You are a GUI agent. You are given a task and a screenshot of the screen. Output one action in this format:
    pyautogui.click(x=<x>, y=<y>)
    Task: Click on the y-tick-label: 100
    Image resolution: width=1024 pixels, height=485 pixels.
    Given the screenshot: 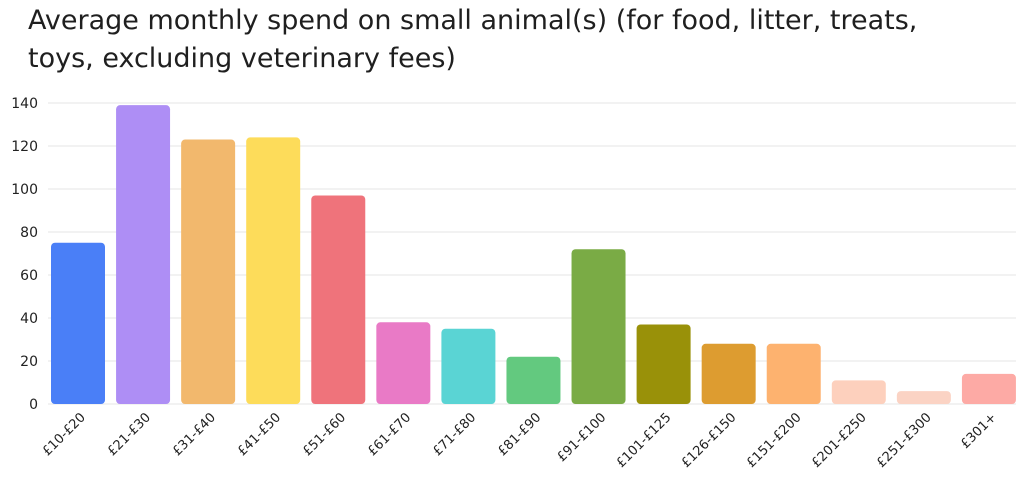 What is the action you would take?
    pyautogui.click(x=24, y=190)
    